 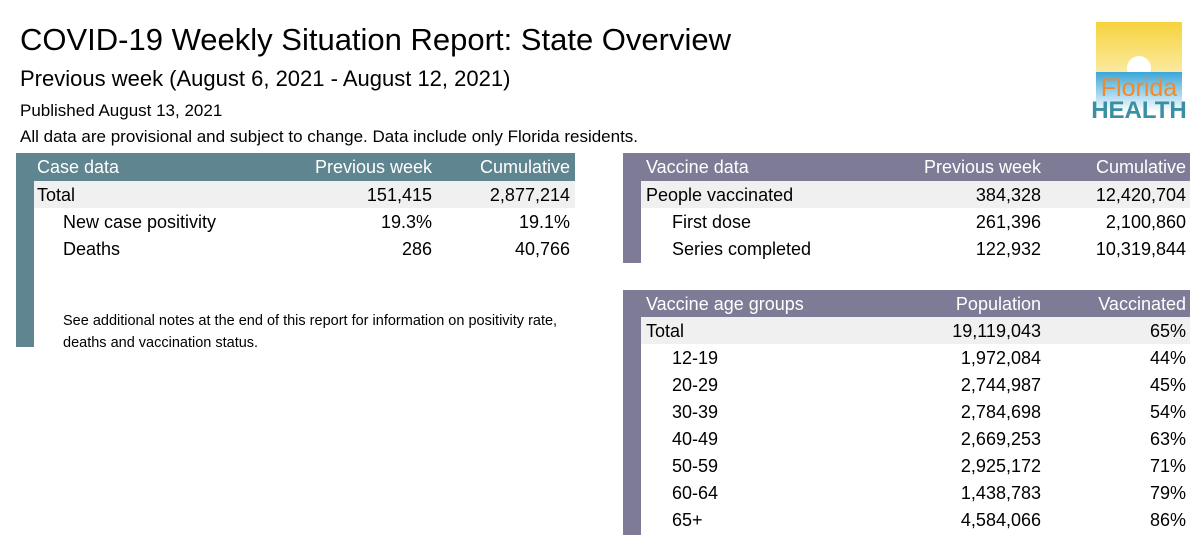 I want to click on col-header: Vaccine data, so click(x=697, y=167).